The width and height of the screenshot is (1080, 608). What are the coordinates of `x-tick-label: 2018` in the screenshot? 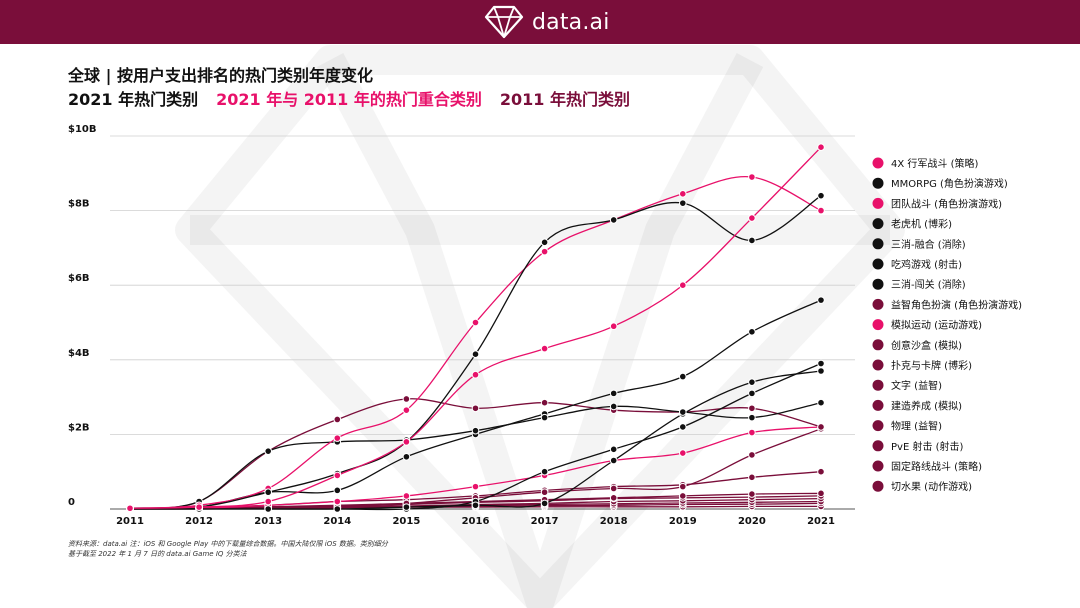 It's located at (614, 521).